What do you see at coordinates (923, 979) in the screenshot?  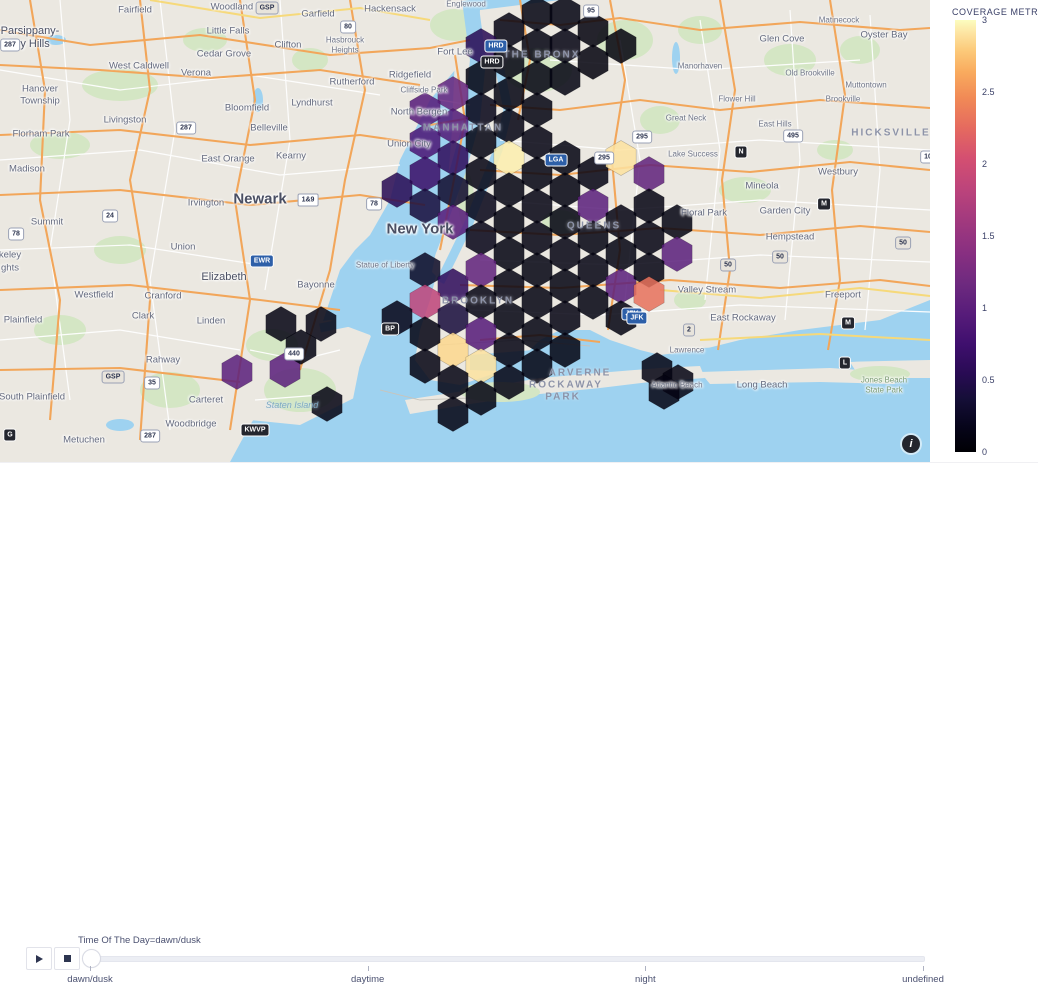 I see `slider-tick-label: undefined` at bounding box center [923, 979].